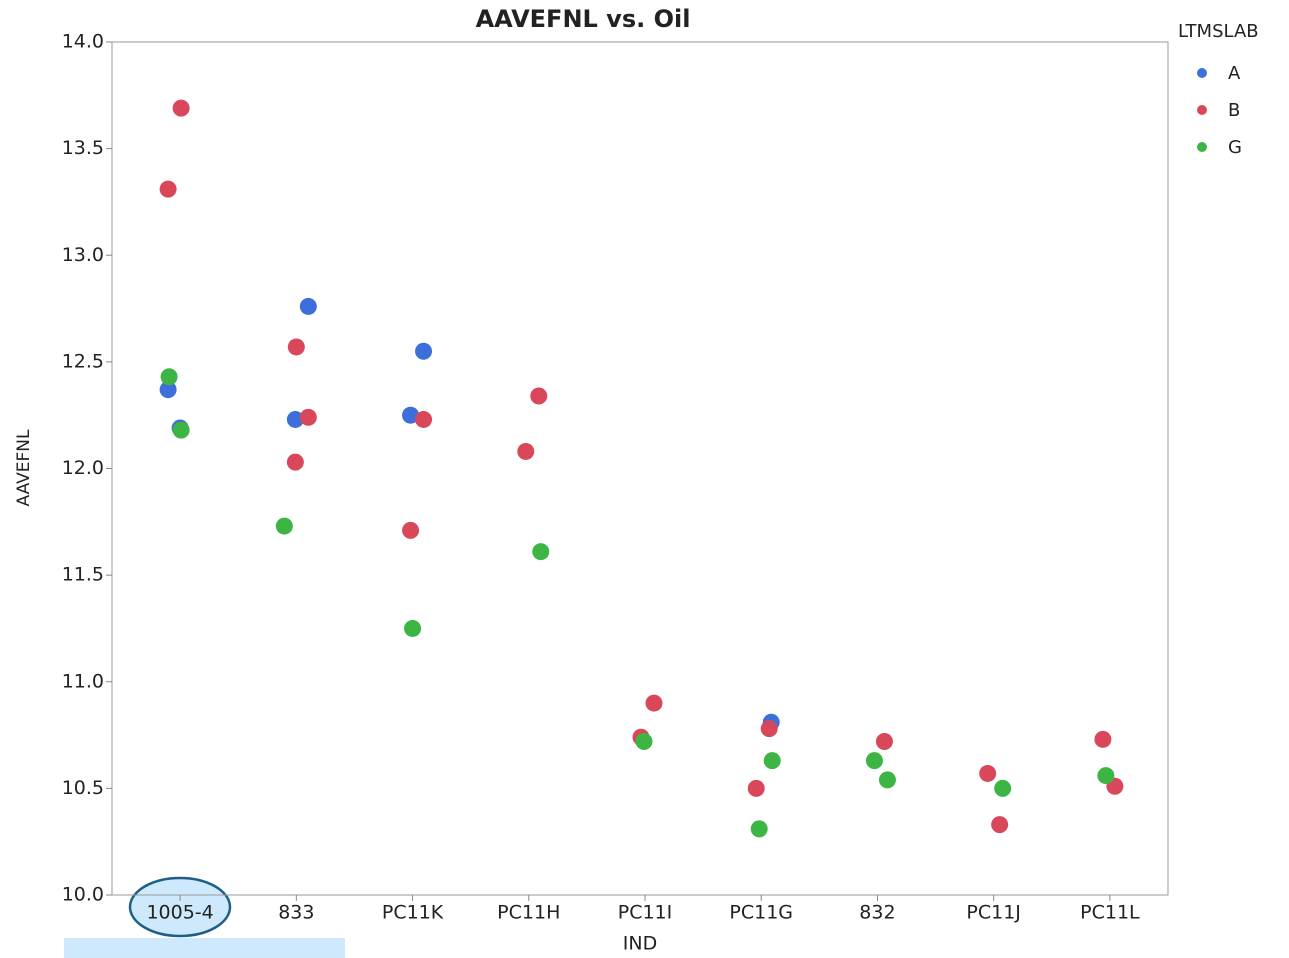  Describe the element at coordinates (83, 148) in the screenshot. I see `y-tick-label: 13.5` at that location.